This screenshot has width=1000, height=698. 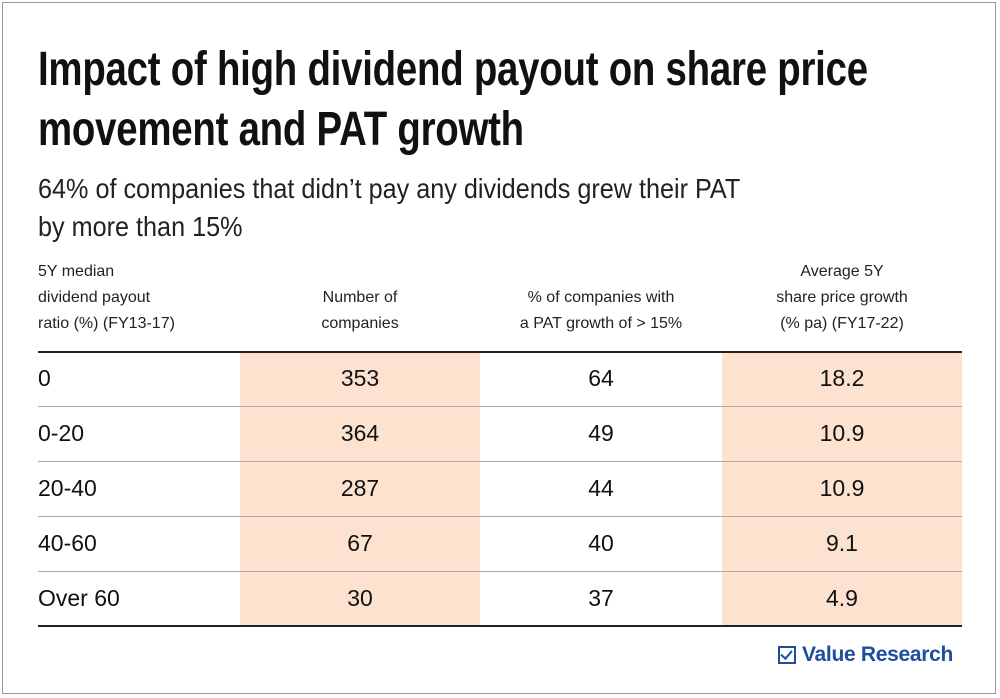 I want to click on cell-companies: 30, so click(x=360, y=598).